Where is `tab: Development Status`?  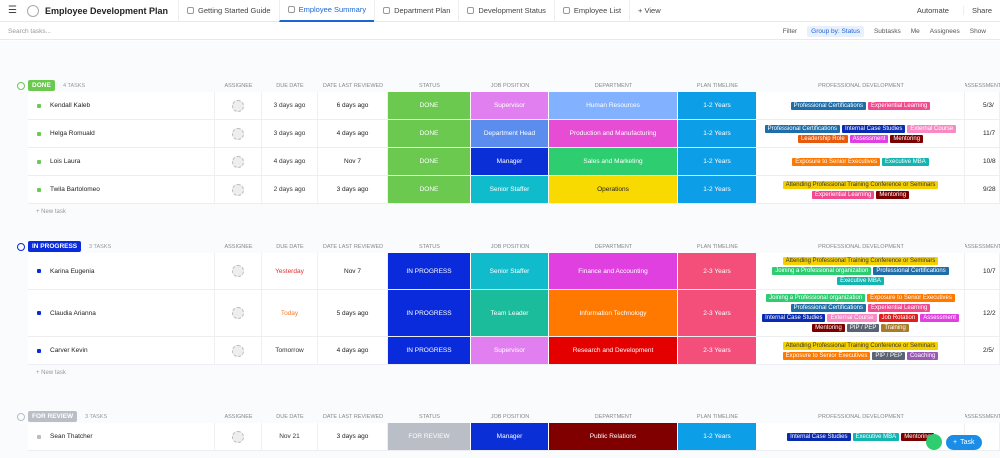 tab: Development Status is located at coordinates (506, 11).